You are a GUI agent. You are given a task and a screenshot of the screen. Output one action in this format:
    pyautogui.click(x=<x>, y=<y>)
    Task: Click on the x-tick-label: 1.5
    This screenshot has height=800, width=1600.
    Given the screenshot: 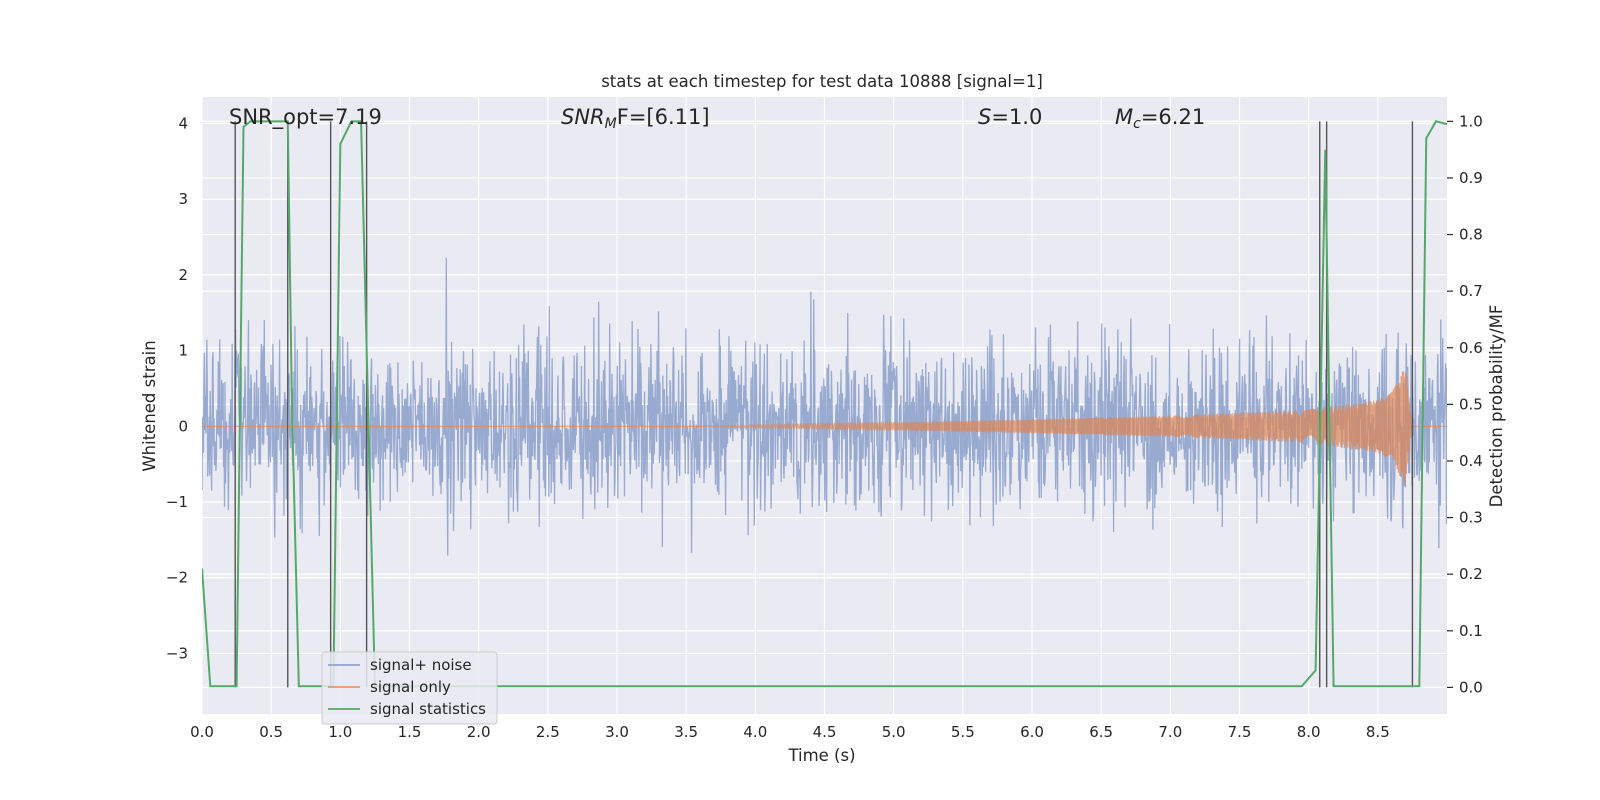 What is the action you would take?
    pyautogui.click(x=410, y=732)
    